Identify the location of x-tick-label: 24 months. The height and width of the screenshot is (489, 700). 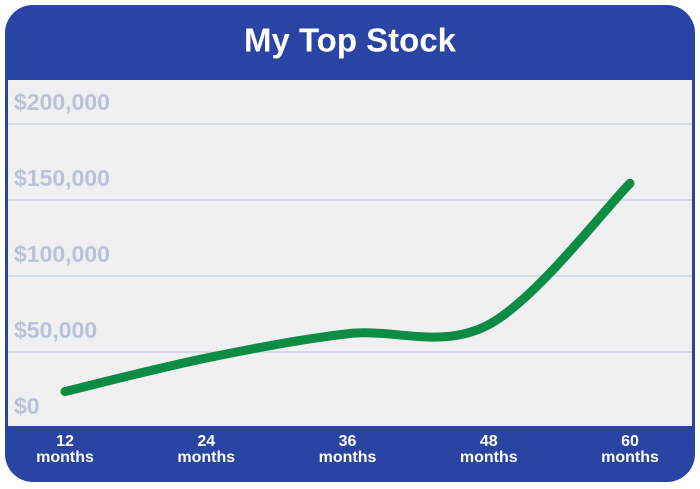
(206, 449).